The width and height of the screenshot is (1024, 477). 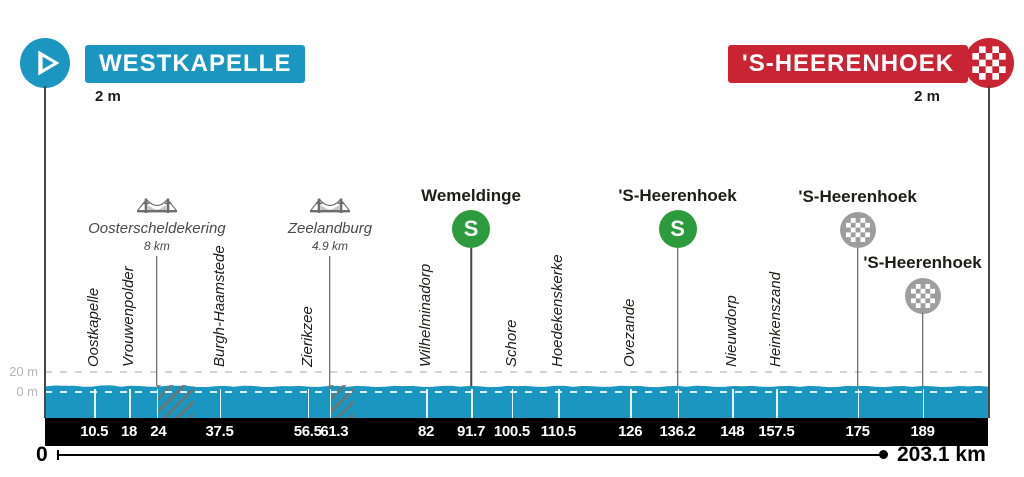 What do you see at coordinates (471, 431) in the screenshot?
I see `km-tick-label: 91.7` at bounding box center [471, 431].